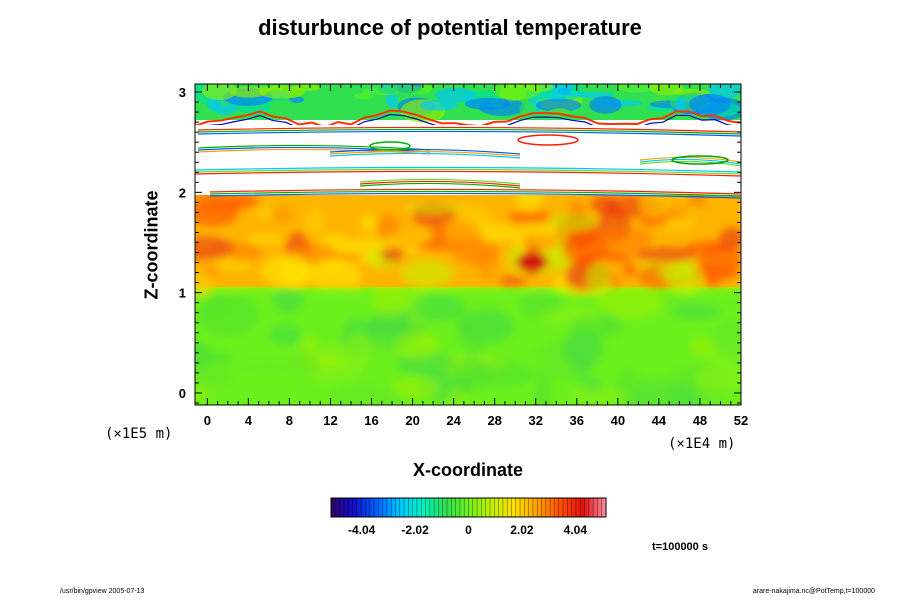 Image resolution: width=900 pixels, height=600 pixels. I want to click on white-gap, so click(468, 160).